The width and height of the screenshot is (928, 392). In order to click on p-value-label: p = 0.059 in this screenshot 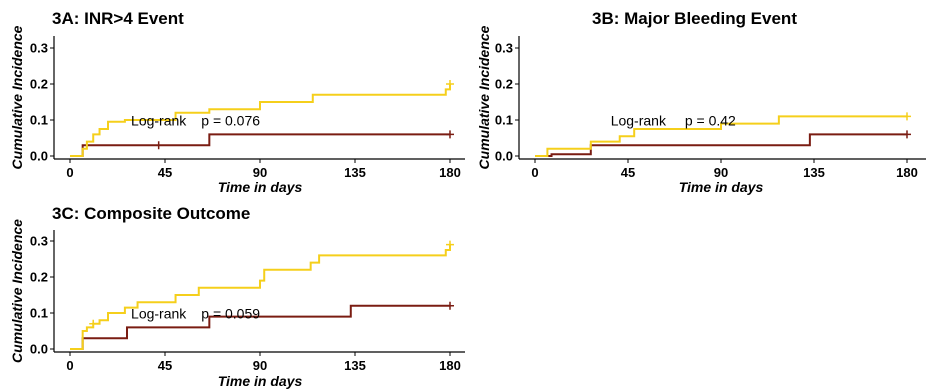, I will do `click(230, 313)`.